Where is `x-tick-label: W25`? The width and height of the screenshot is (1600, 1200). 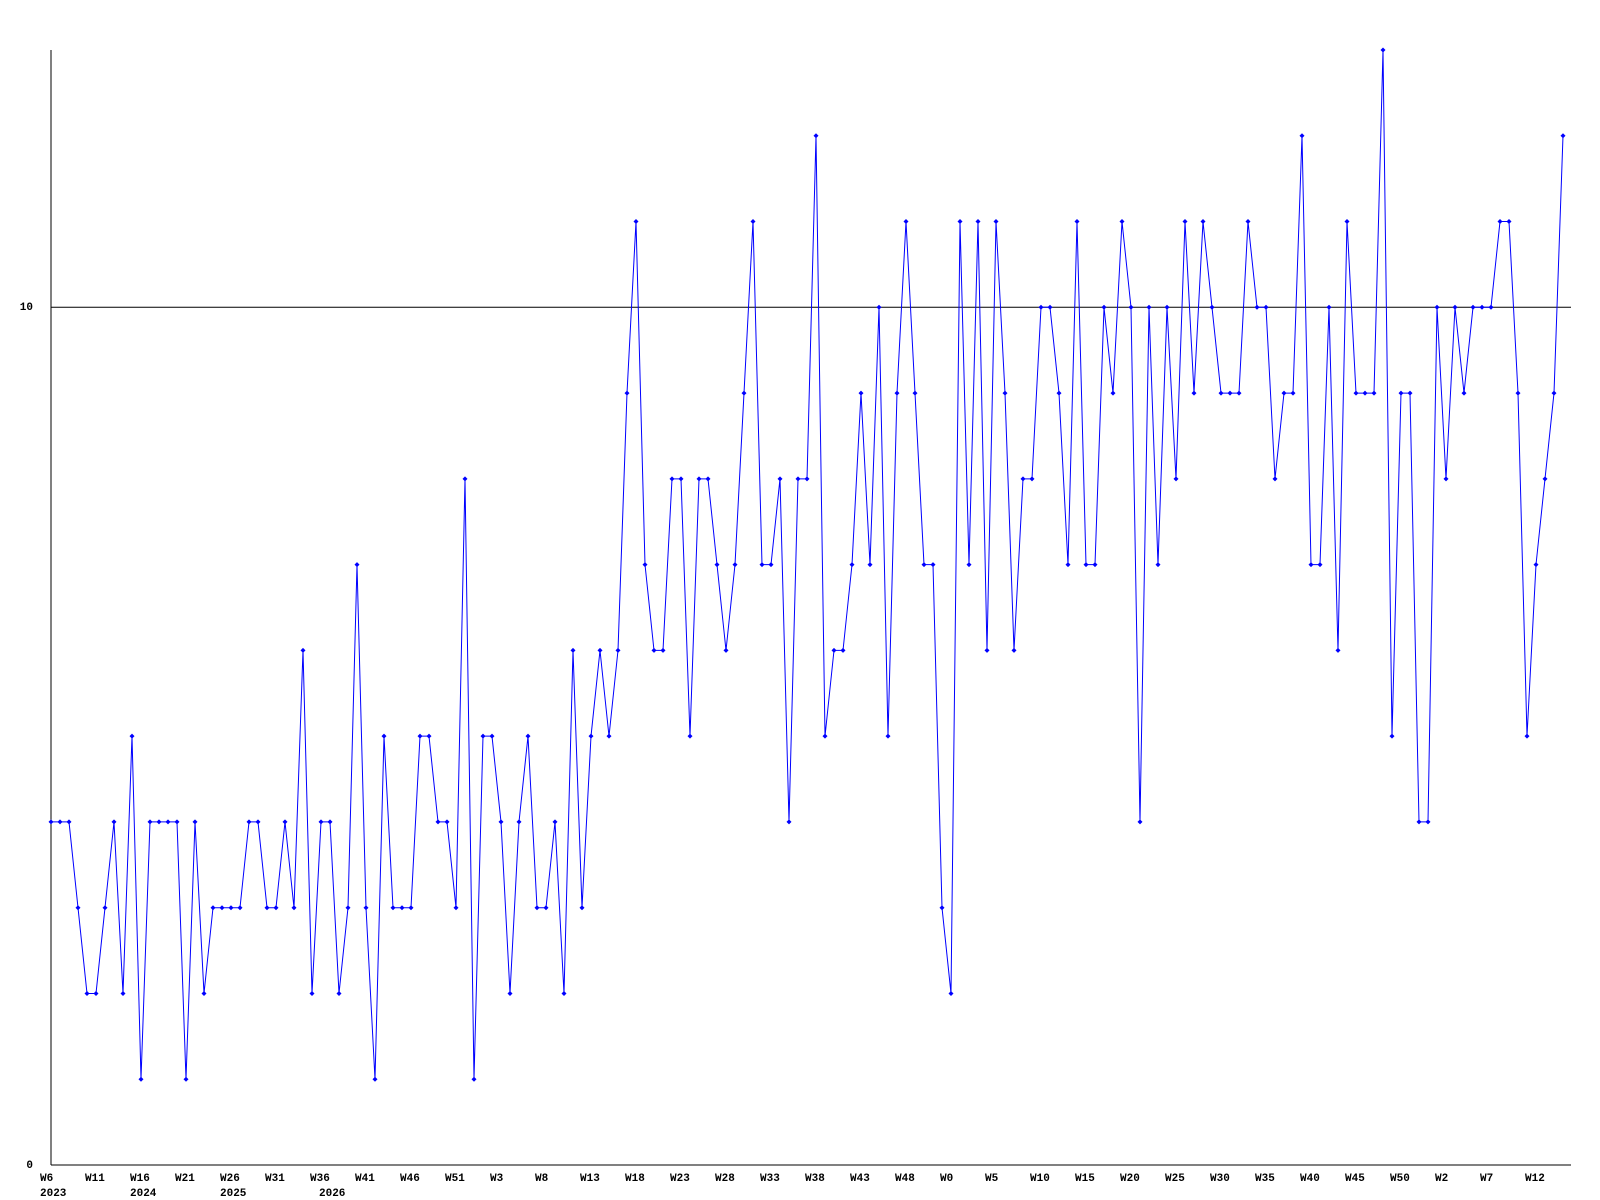
x-tick-label: W25 is located at coordinates (1175, 1179).